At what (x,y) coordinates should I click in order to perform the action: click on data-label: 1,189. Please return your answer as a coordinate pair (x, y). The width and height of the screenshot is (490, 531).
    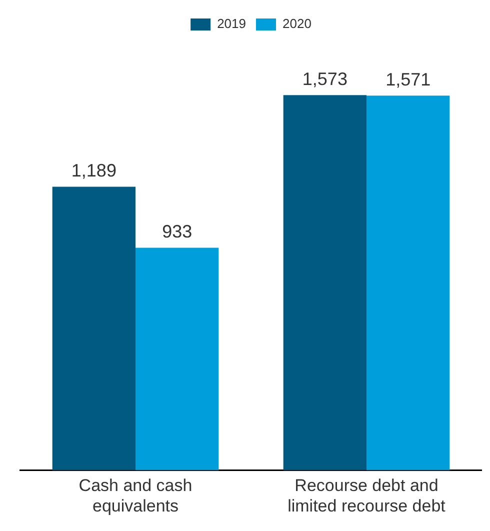
    Looking at the image, I should click on (93, 170).